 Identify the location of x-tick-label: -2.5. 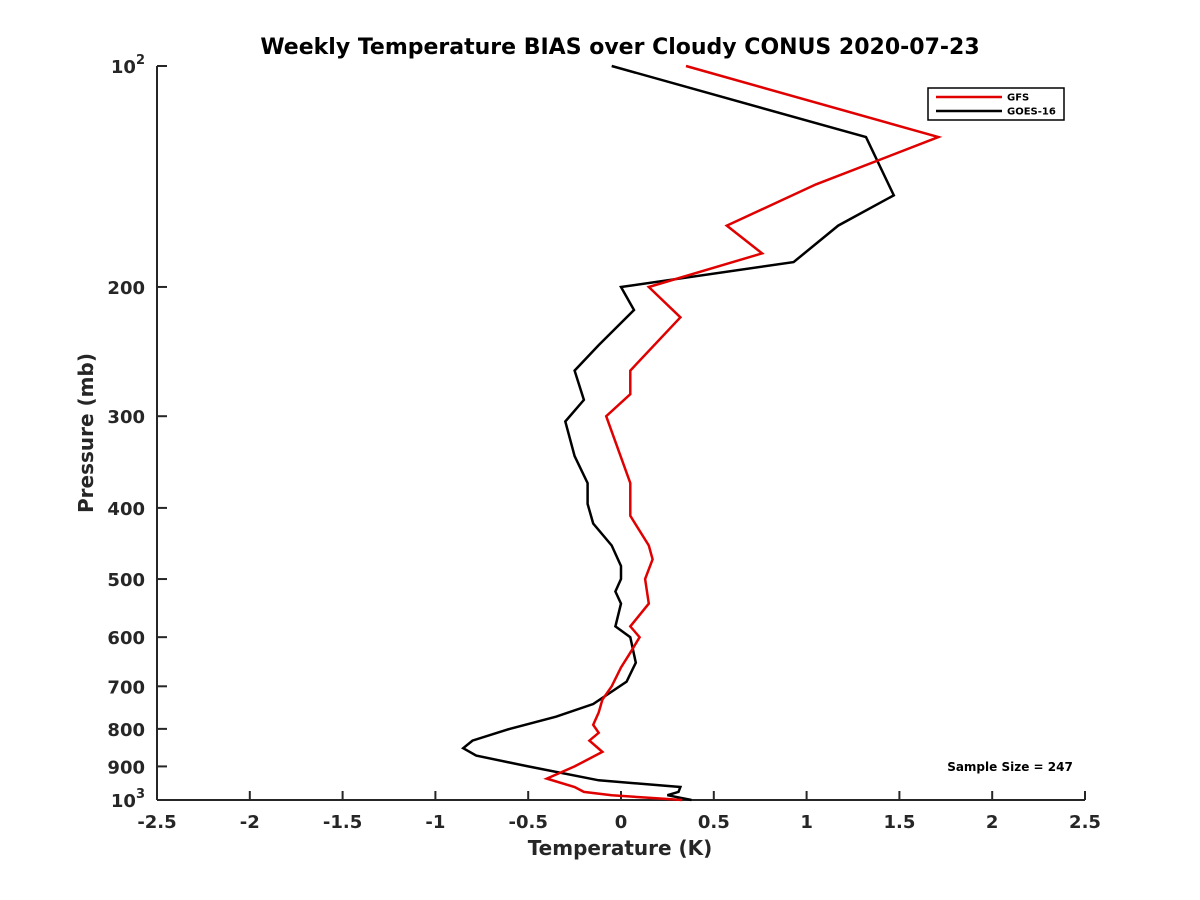
(156, 822).